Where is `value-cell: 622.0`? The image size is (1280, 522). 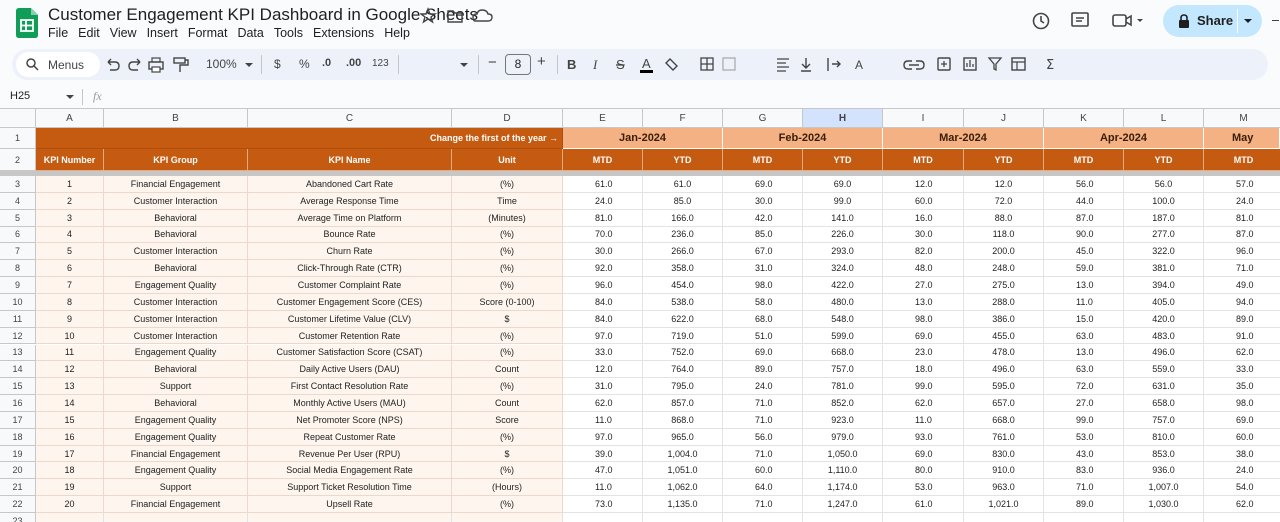
value-cell: 622.0 is located at coordinates (683, 319).